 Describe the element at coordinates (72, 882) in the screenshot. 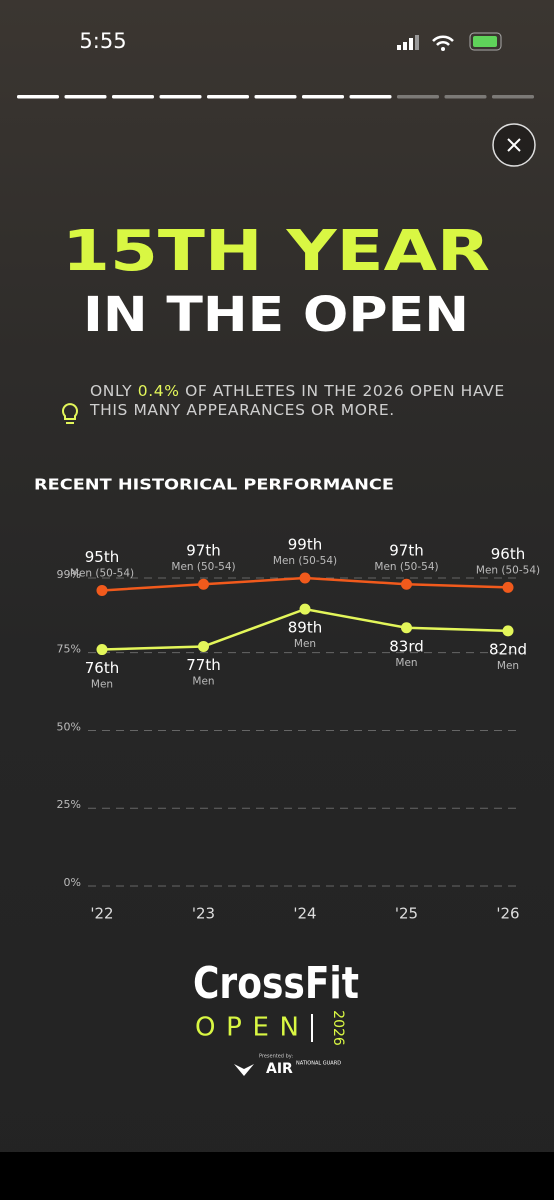

I see `y-tick-label: 0%` at that location.